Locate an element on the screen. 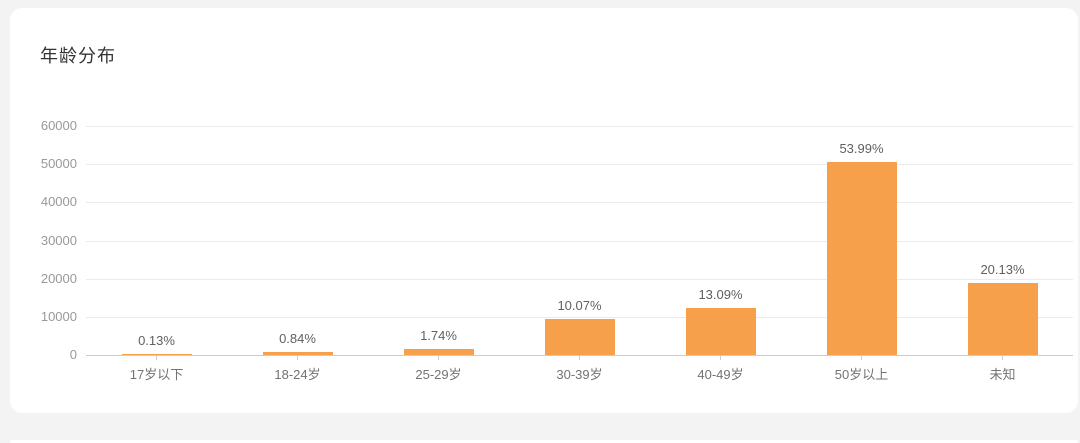 The image size is (1080, 443). chart-title: 年龄分布 is located at coordinates (78, 56).